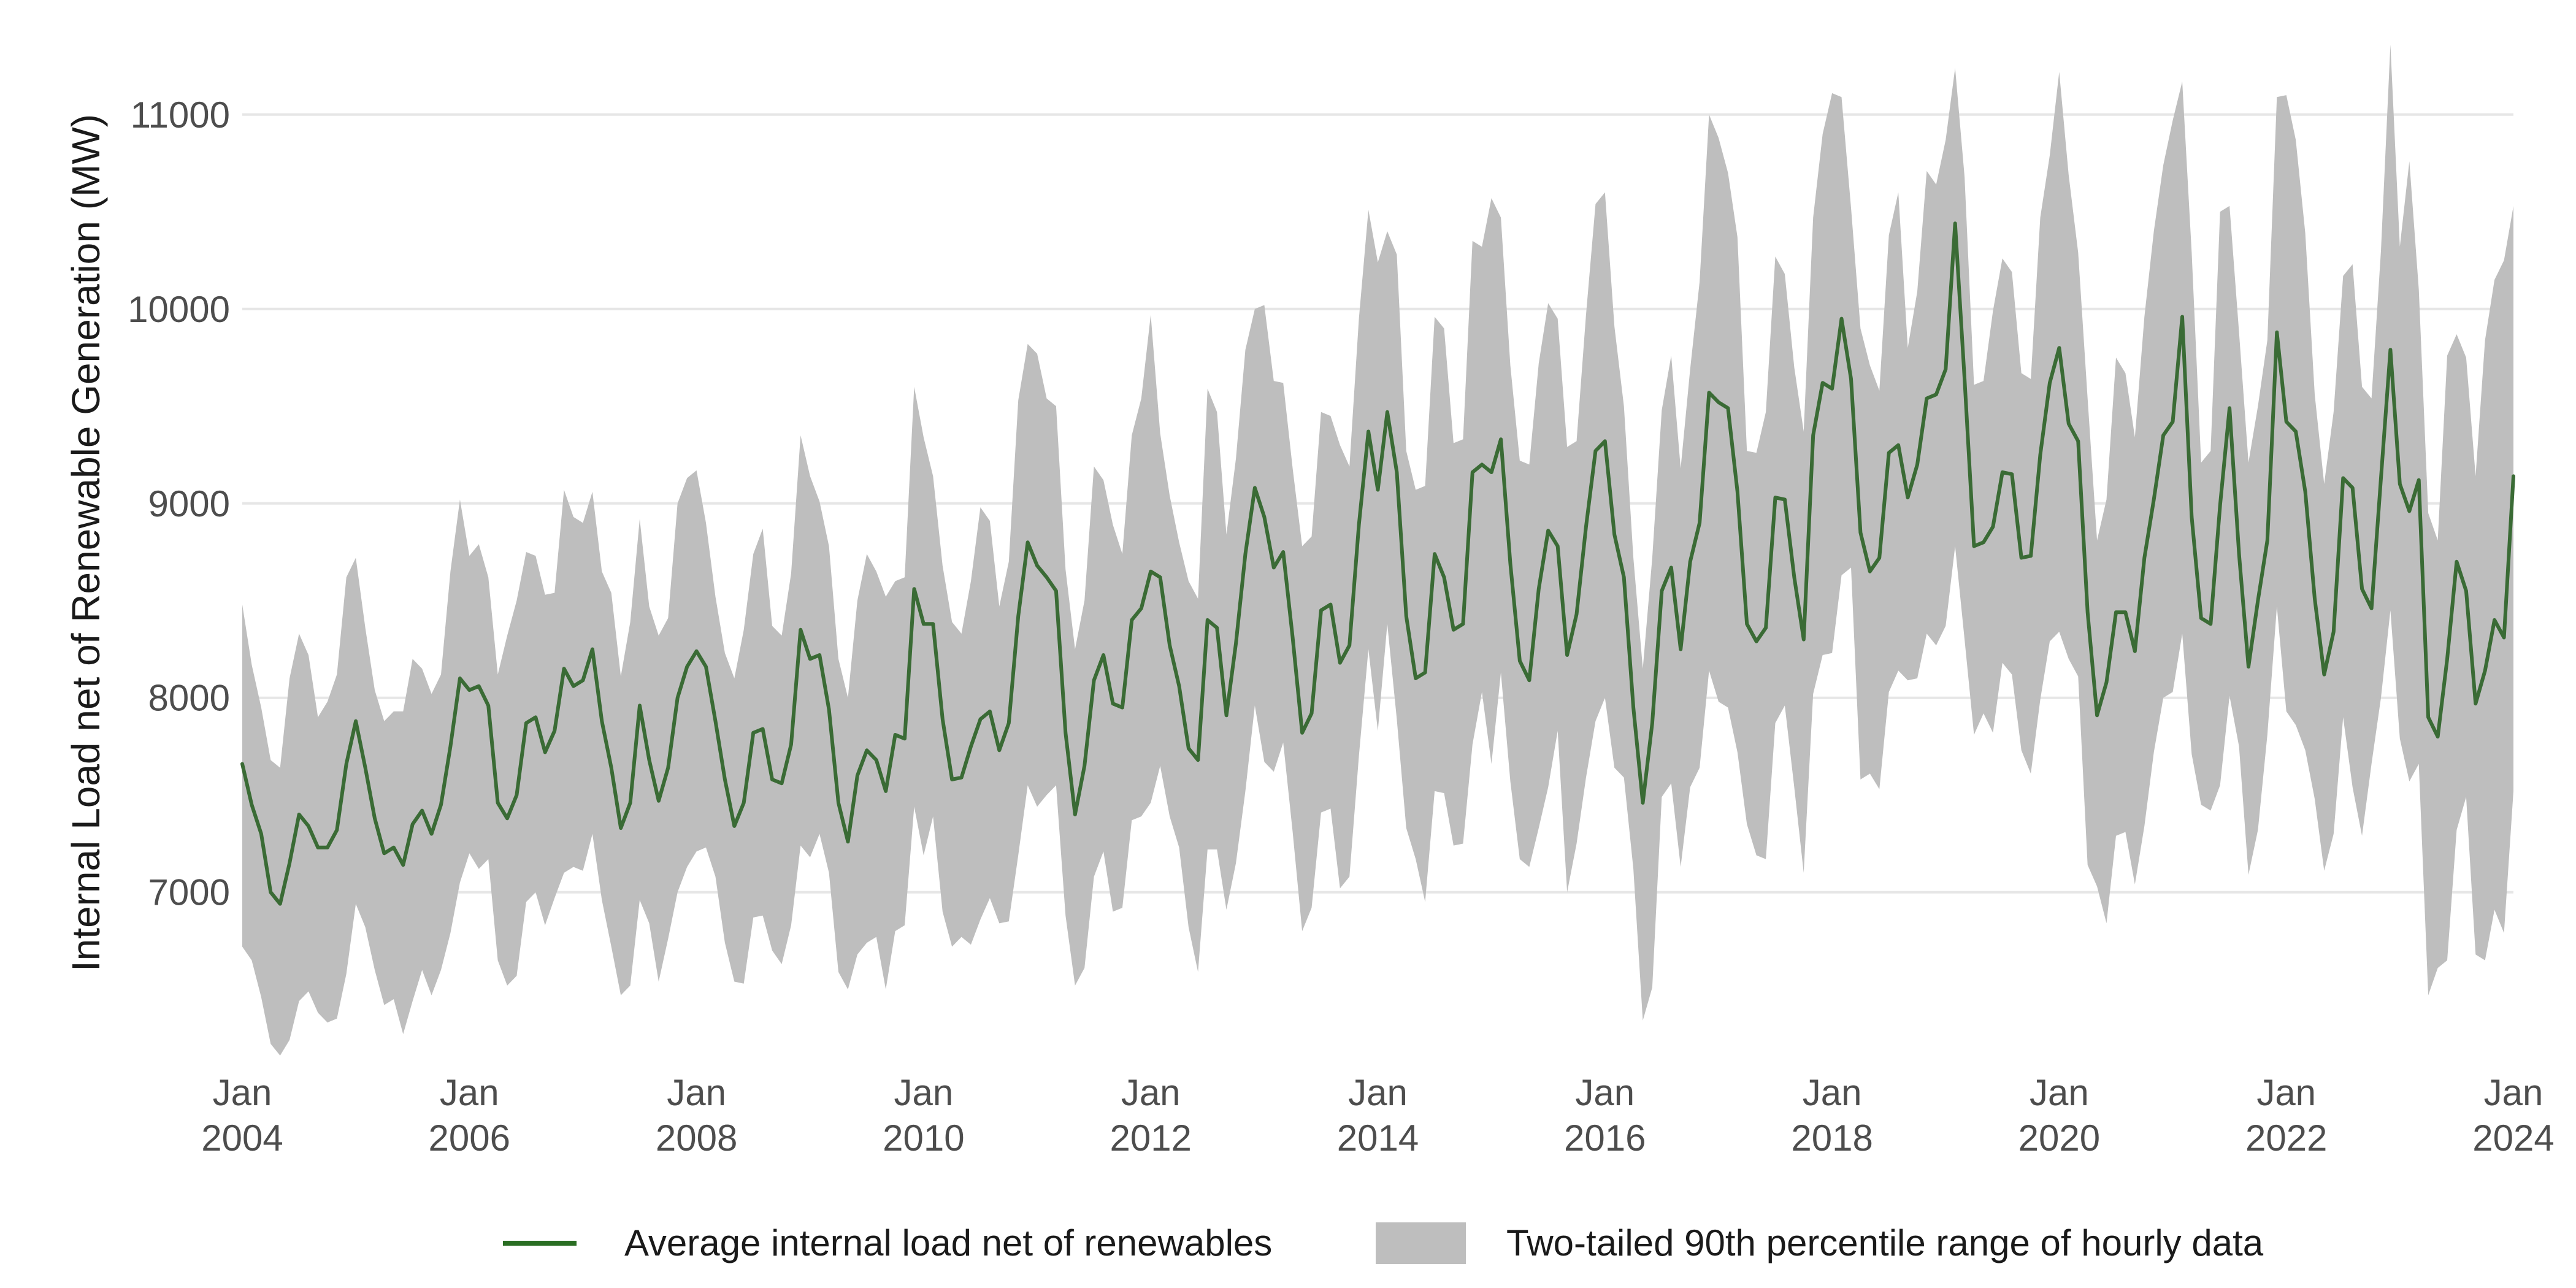 This screenshot has height=1288, width=2576. What do you see at coordinates (189, 892) in the screenshot?
I see `y-tick-label: 7000` at bounding box center [189, 892].